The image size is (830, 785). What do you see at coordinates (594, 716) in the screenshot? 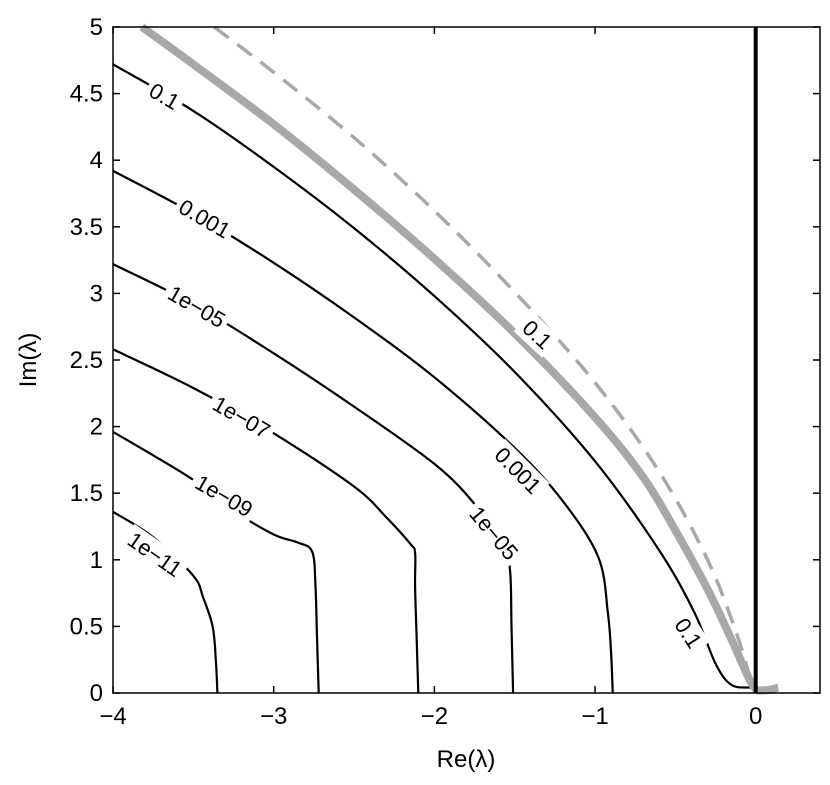
I see `x-tick-label: −1` at bounding box center [594, 716].